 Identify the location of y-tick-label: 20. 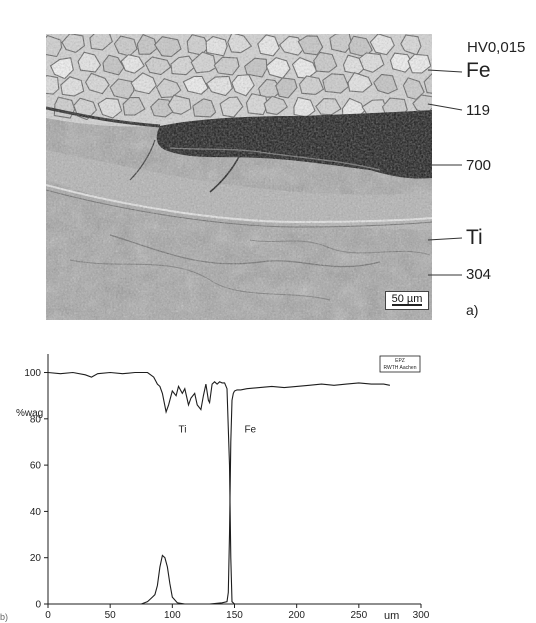
(36, 558).